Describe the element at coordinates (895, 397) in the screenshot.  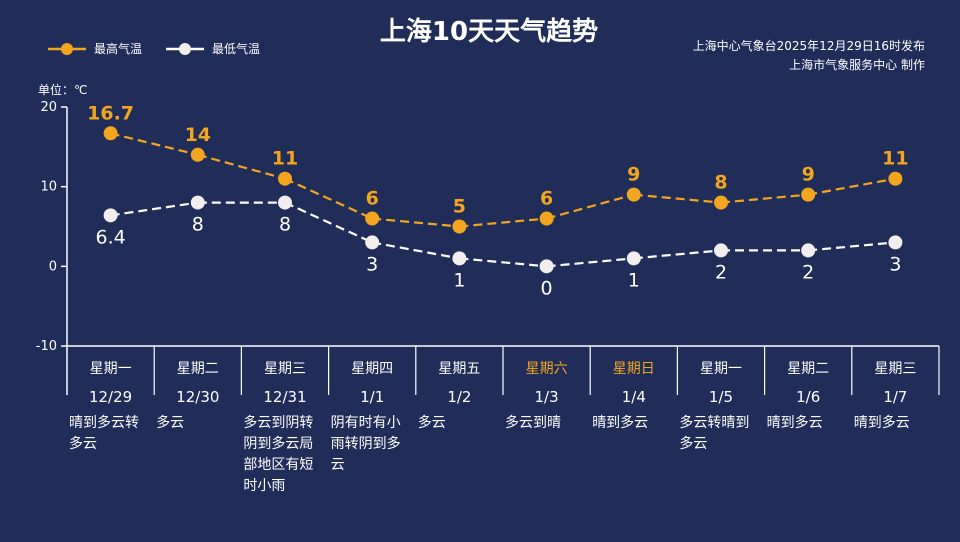
I see `date-label: 1/7` at that location.